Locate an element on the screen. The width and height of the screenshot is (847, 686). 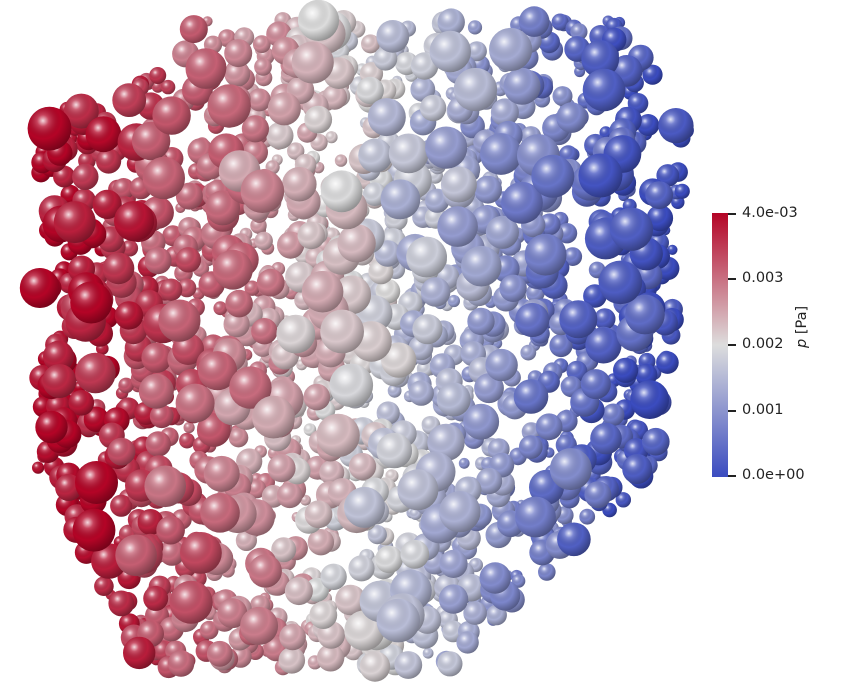
colorbar-gradient is located at coordinates (720, 345).